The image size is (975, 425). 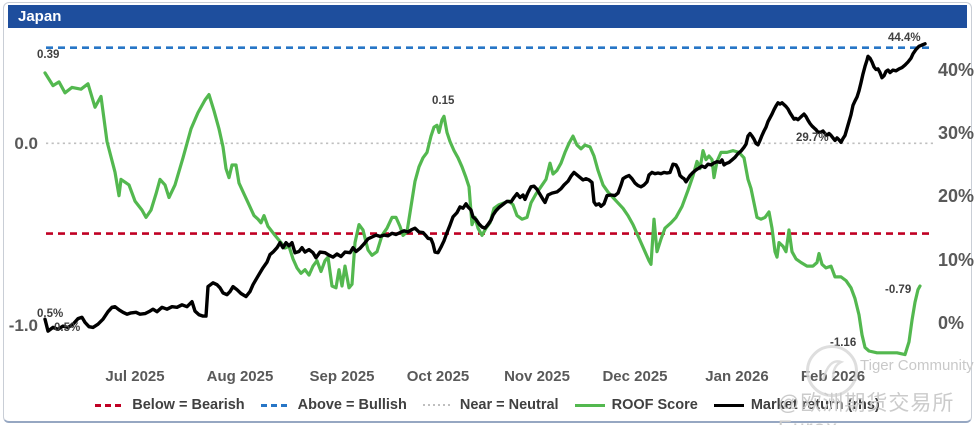 What do you see at coordinates (728, 405) in the screenshot?
I see `market-return-line-swatch` at bounding box center [728, 405].